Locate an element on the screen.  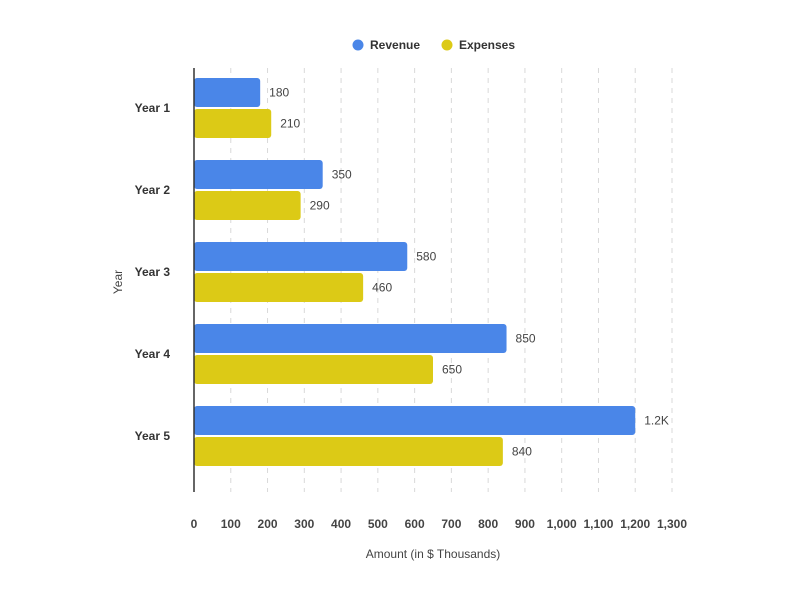
legend-item-revenue: Revenue is located at coordinates (386, 45).